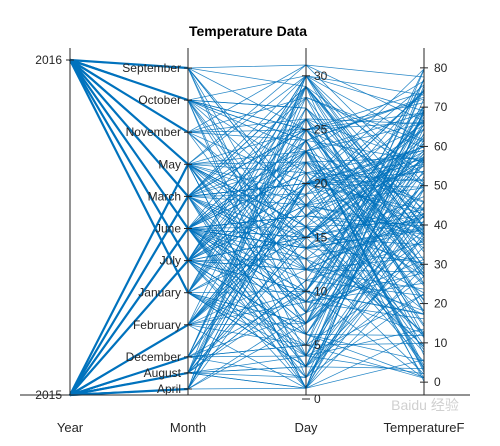 Image resolution: width=500 pixels, height=446 pixels. Describe the element at coordinates (159, 293) in the screenshot. I see `month-tick-label: January` at that location.